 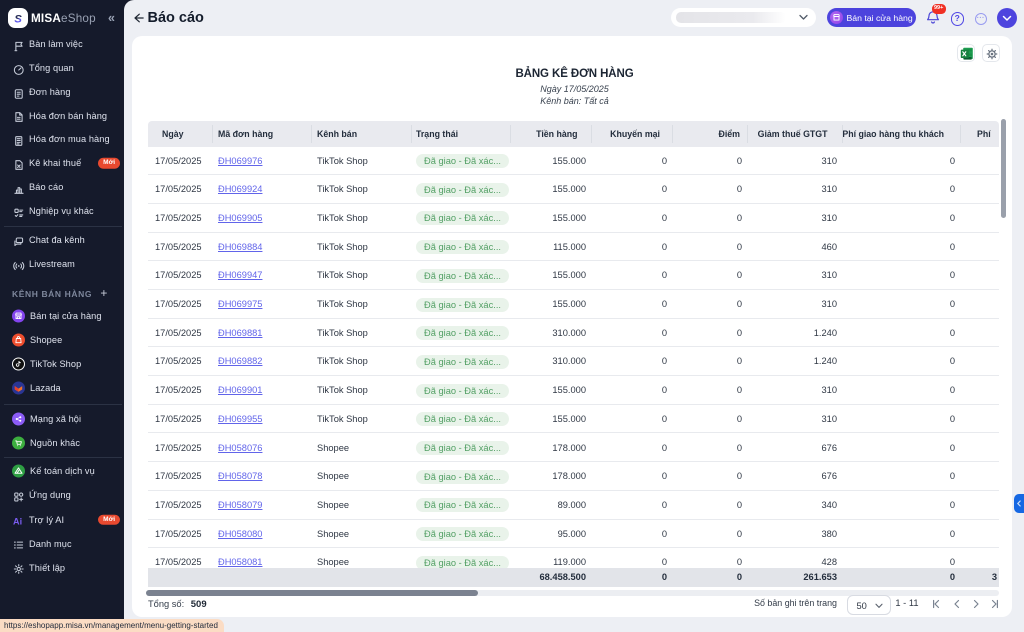 I want to click on svg-text: S, so click(x=18, y=19).